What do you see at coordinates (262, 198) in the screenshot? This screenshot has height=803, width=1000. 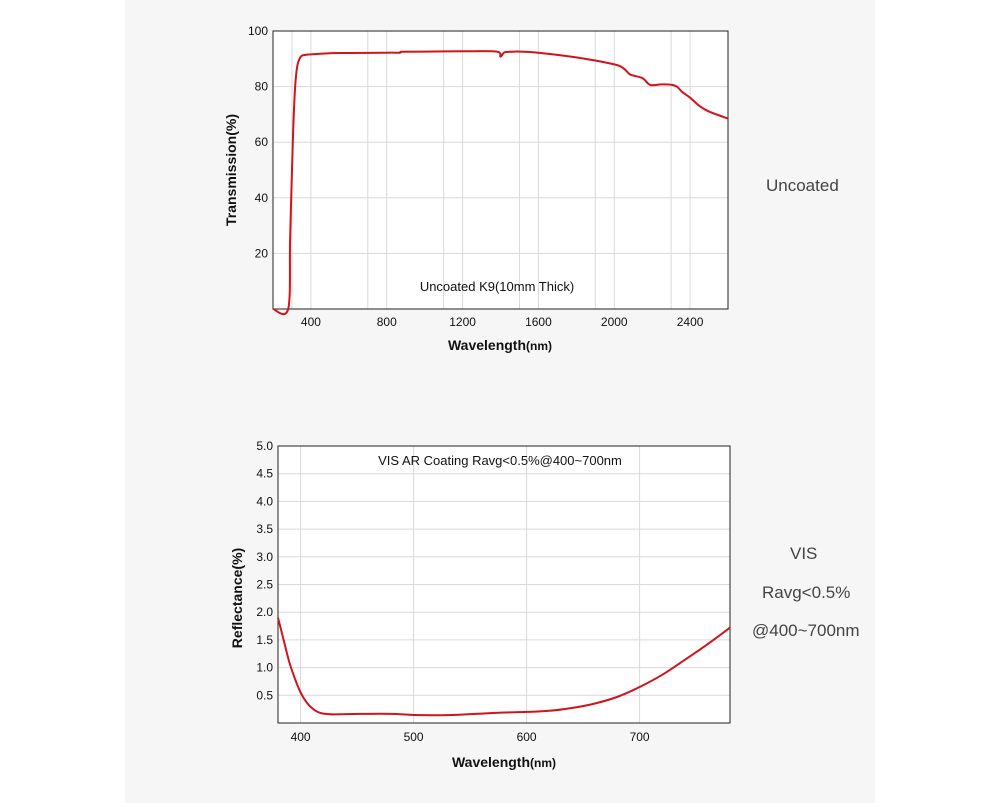 I see `y-tick-label: 40` at bounding box center [262, 198].